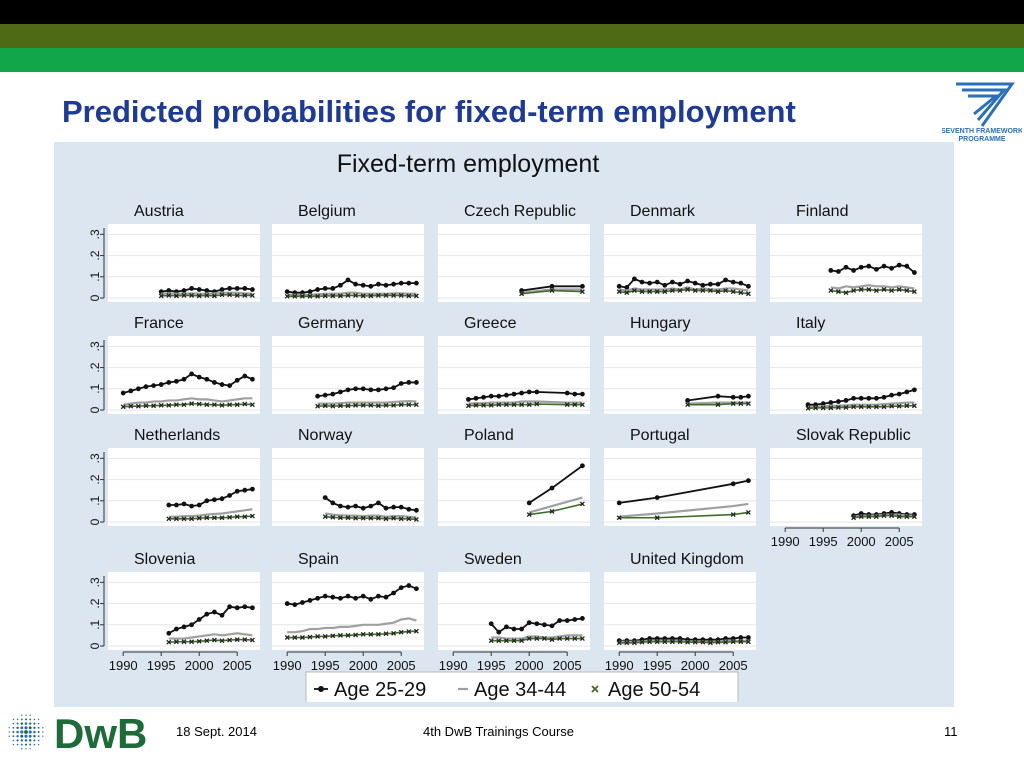  What do you see at coordinates (567, 665) in the screenshot?
I see `x-tick-label: 2005` at bounding box center [567, 665].